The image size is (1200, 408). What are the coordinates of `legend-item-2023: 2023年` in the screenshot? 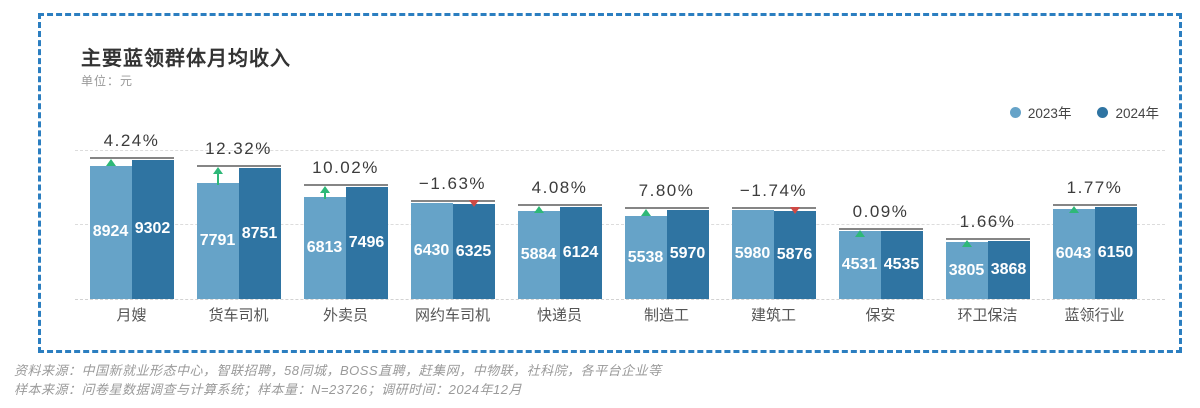 It's located at (1040, 112).